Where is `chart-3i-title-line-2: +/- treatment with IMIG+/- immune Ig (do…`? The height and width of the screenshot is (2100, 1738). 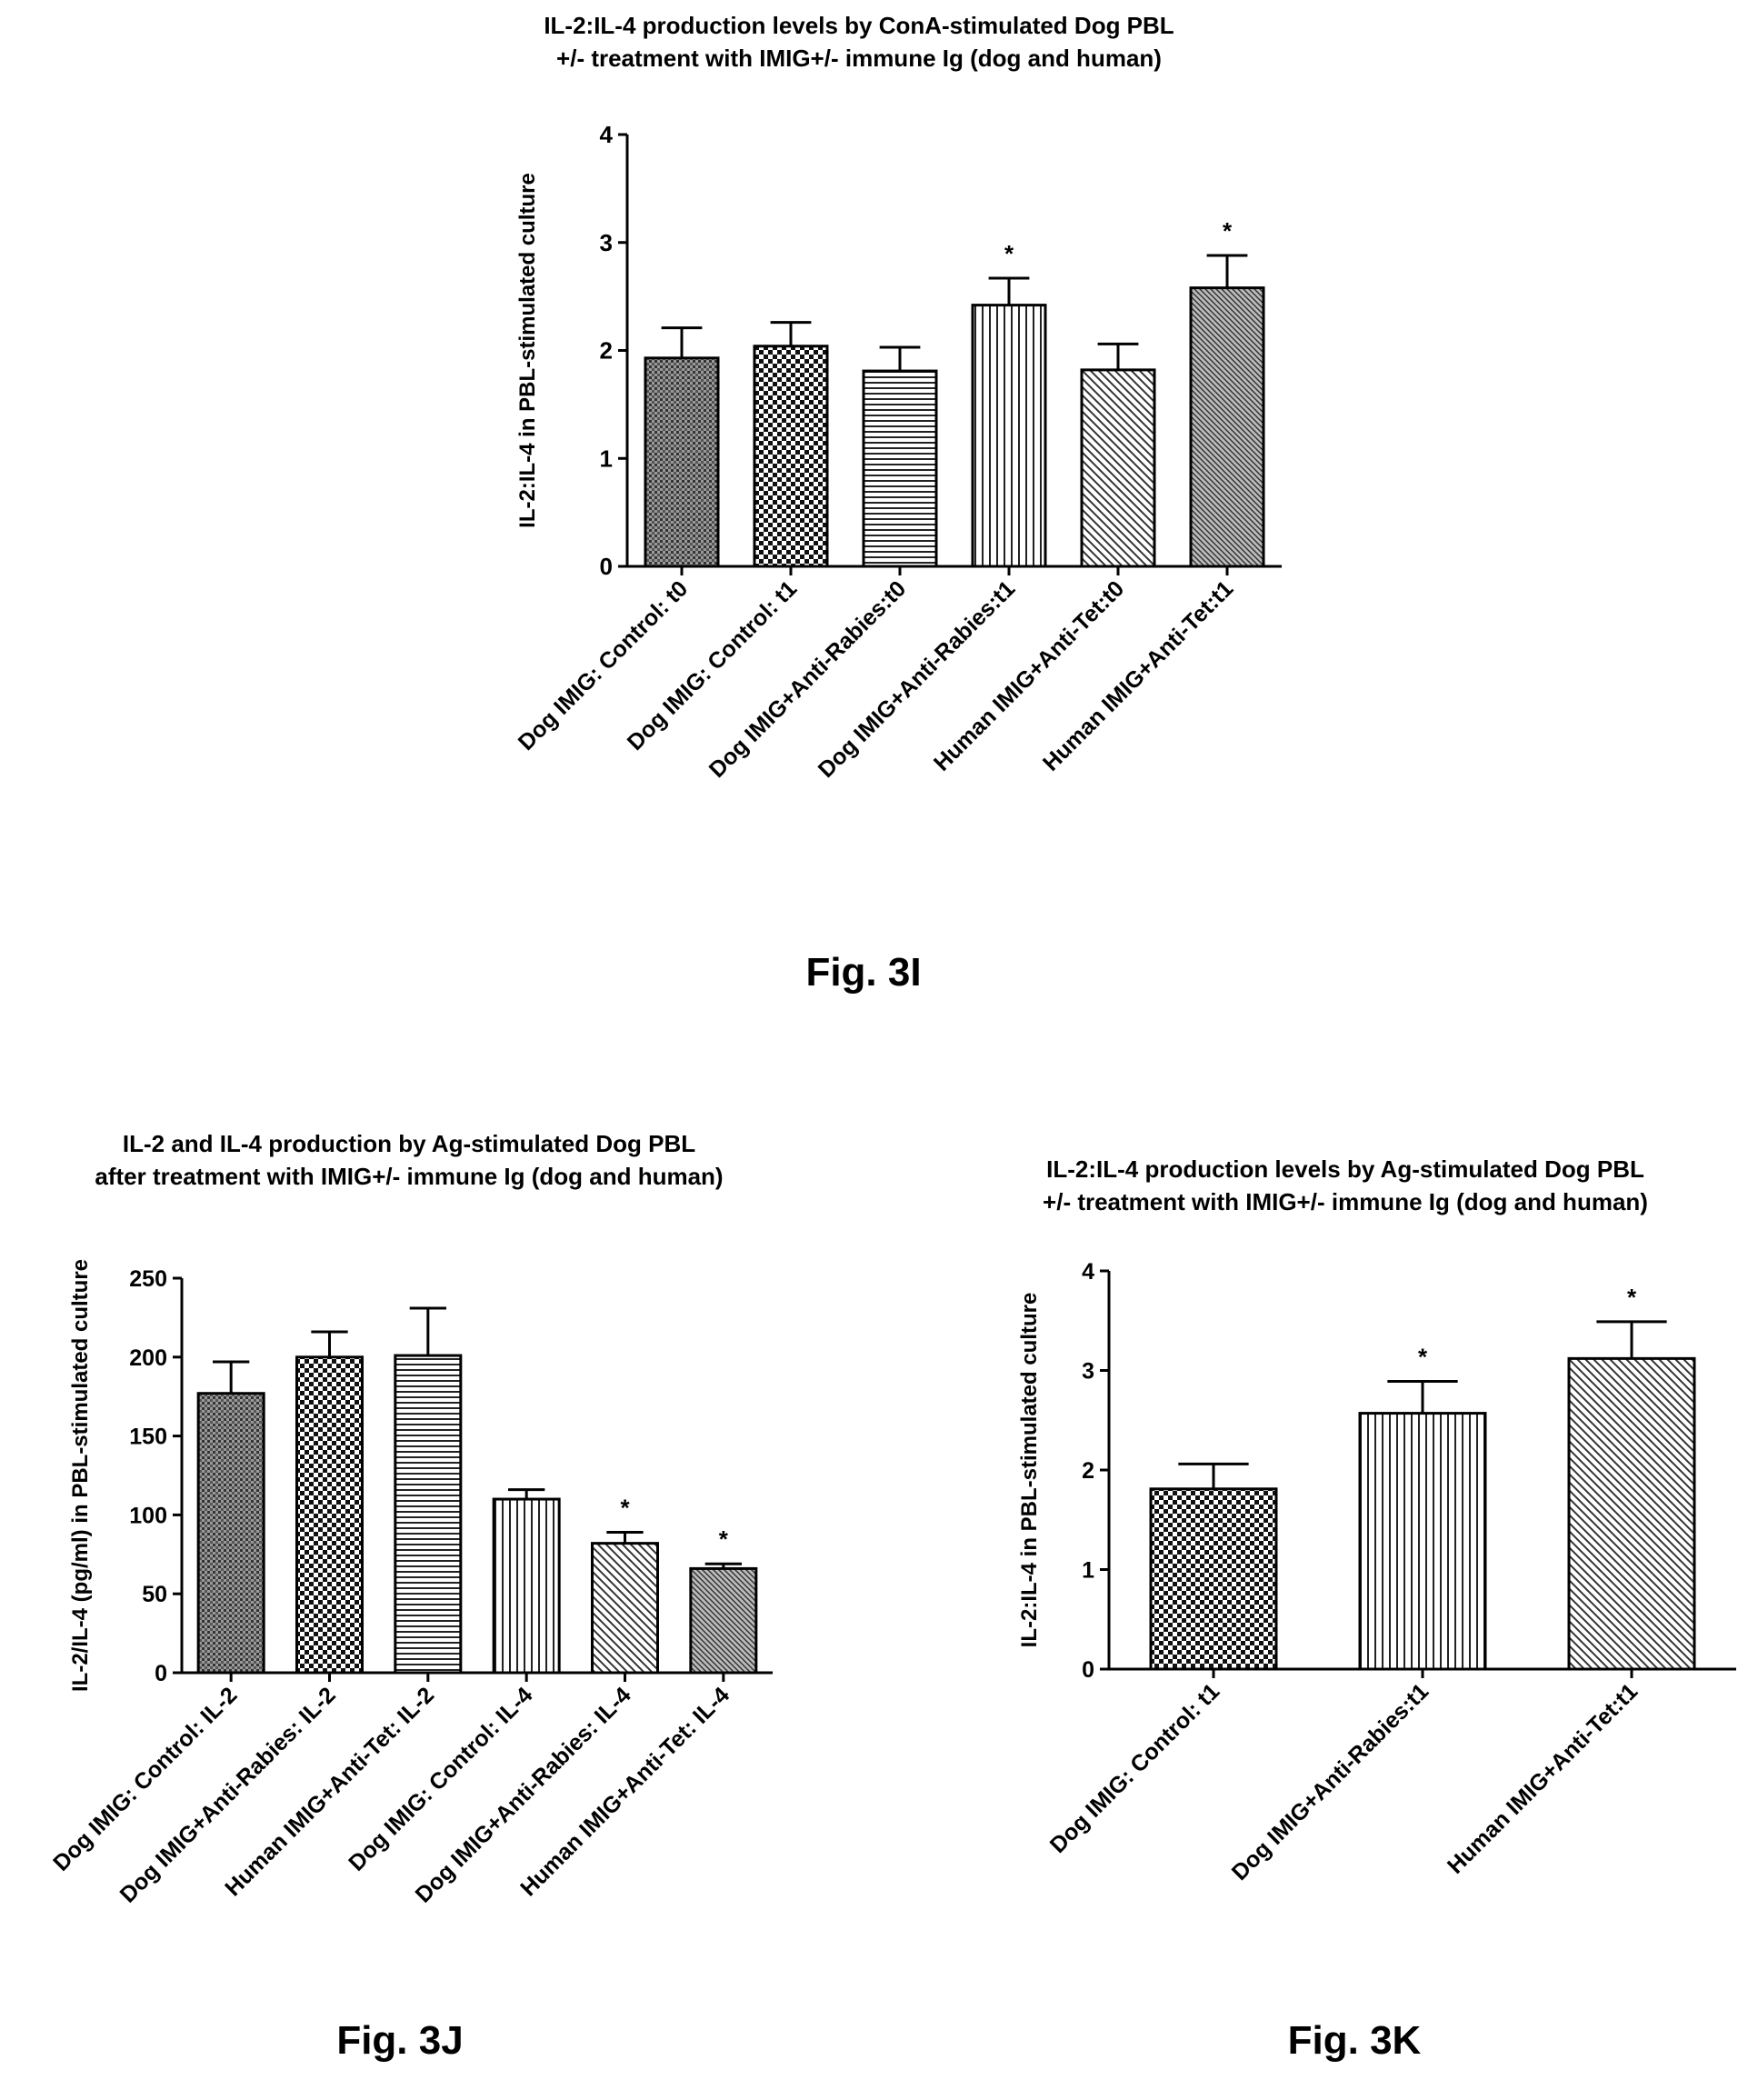 chart-3i-title-line-2: +/- treatment with IMIG+/- immune Ig (do… is located at coordinates (859, 59).